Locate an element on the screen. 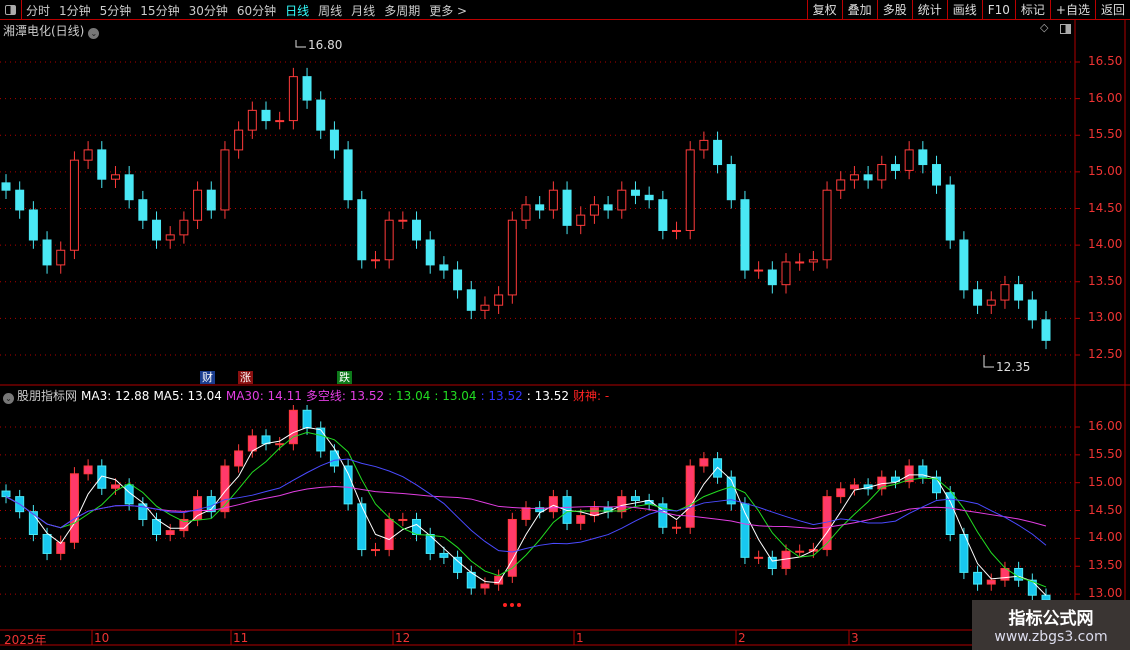 The width and height of the screenshot is (1130, 650). axis-tick-label: 13.00 is located at coordinates (1105, 593).